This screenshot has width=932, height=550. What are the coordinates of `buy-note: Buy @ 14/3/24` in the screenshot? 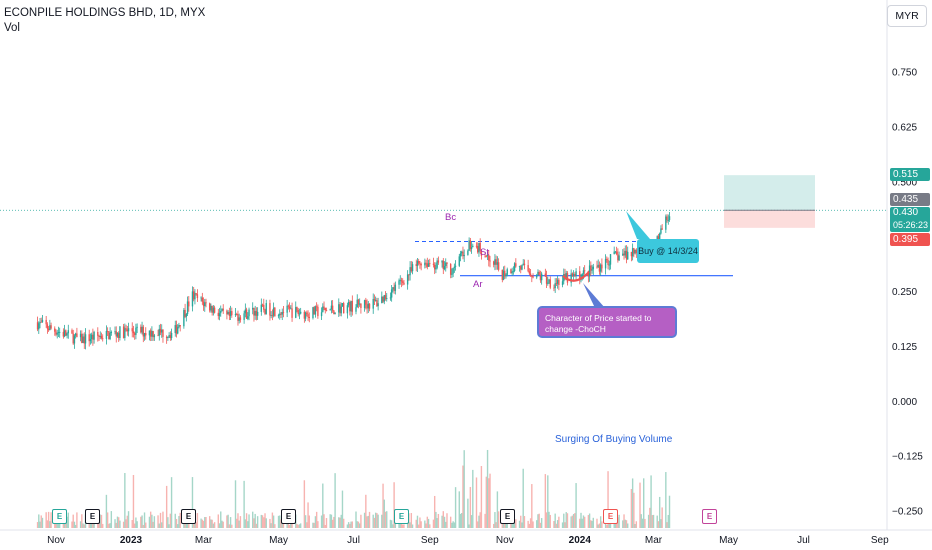 It's located at (668, 251).